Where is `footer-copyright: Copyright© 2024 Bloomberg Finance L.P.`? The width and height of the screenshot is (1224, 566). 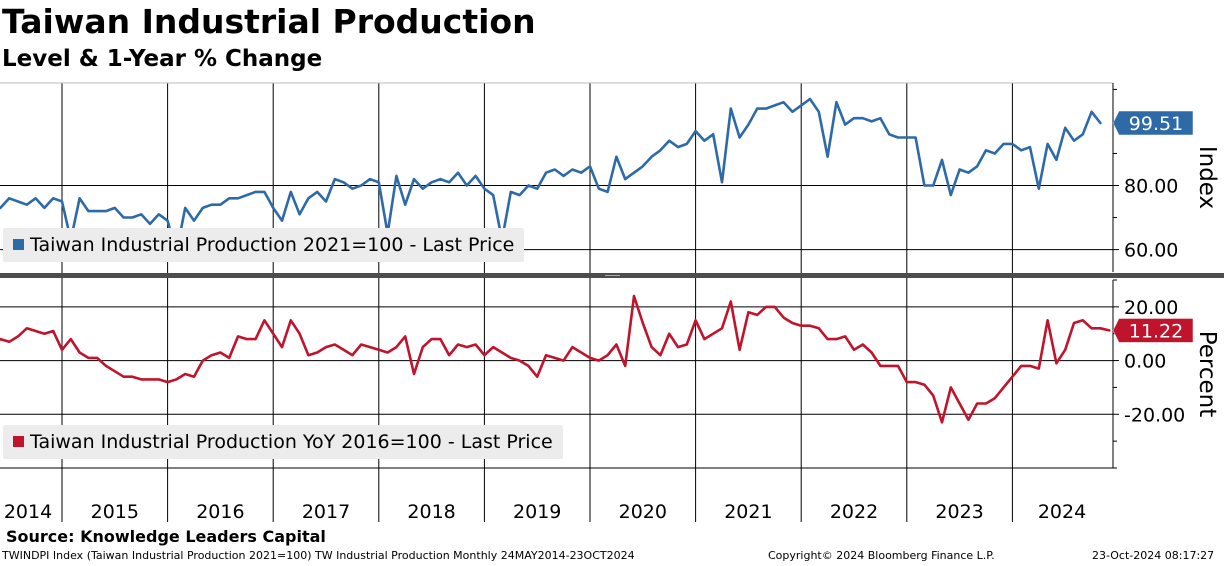
footer-copyright: Copyright© 2024 Bloomberg Finance L.P. is located at coordinates (881, 555).